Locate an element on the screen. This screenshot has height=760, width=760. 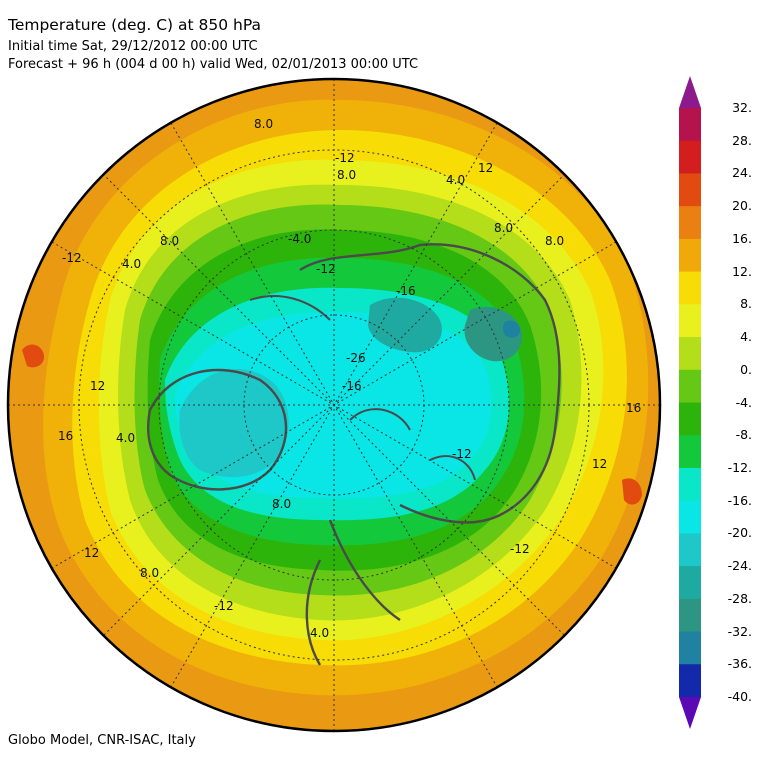
coast-arctic-islands is located at coordinates (362, 388).